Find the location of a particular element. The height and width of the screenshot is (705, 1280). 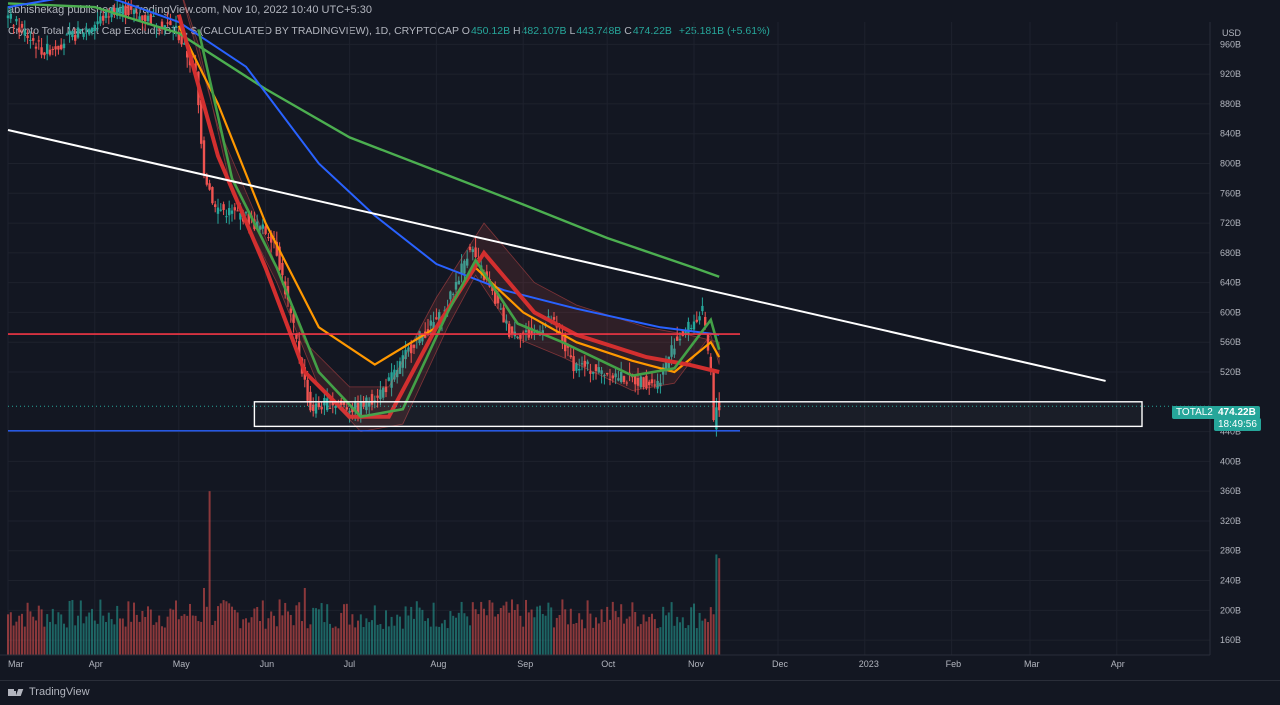

y-tick-label: 880B is located at coordinates (1230, 104).